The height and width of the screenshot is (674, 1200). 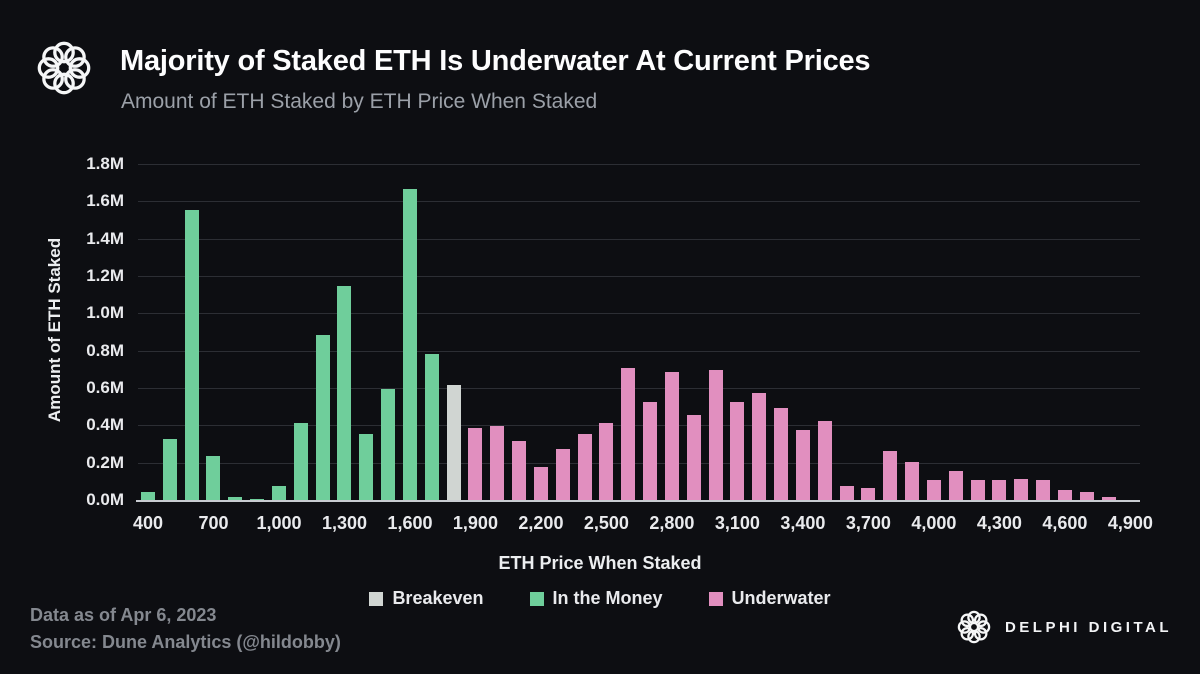 I want to click on x-tick-label: 1,000, so click(x=279, y=523).